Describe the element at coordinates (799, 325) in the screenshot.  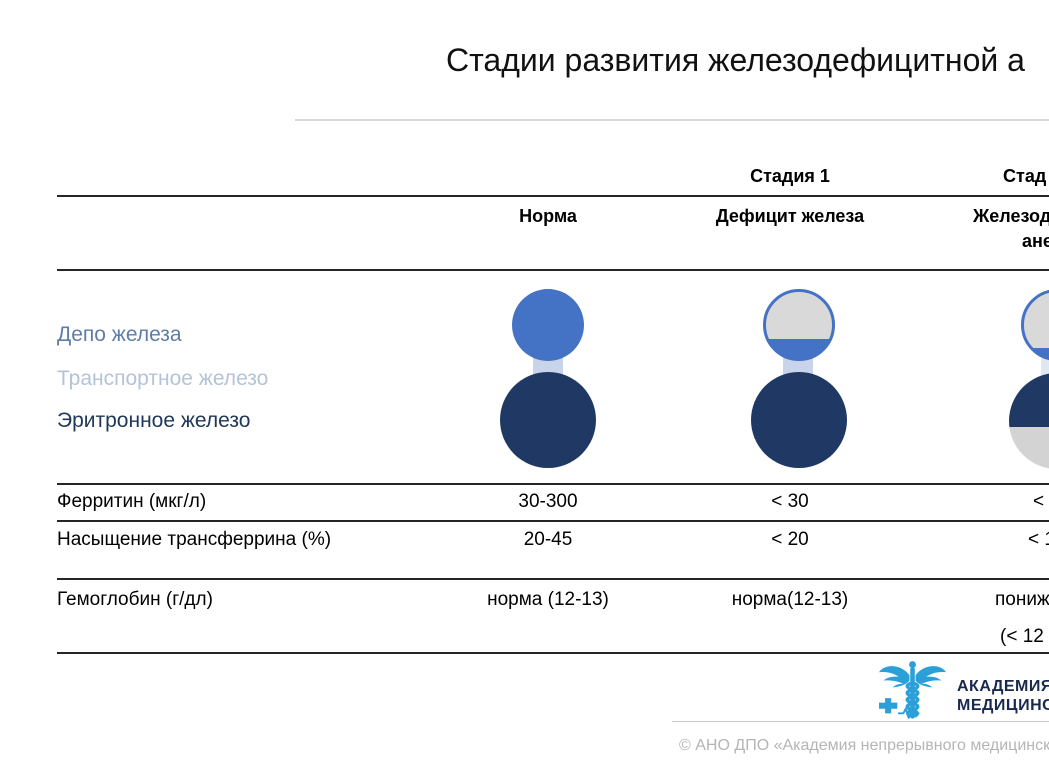
I see `iron-depot-circle-depleted` at that location.